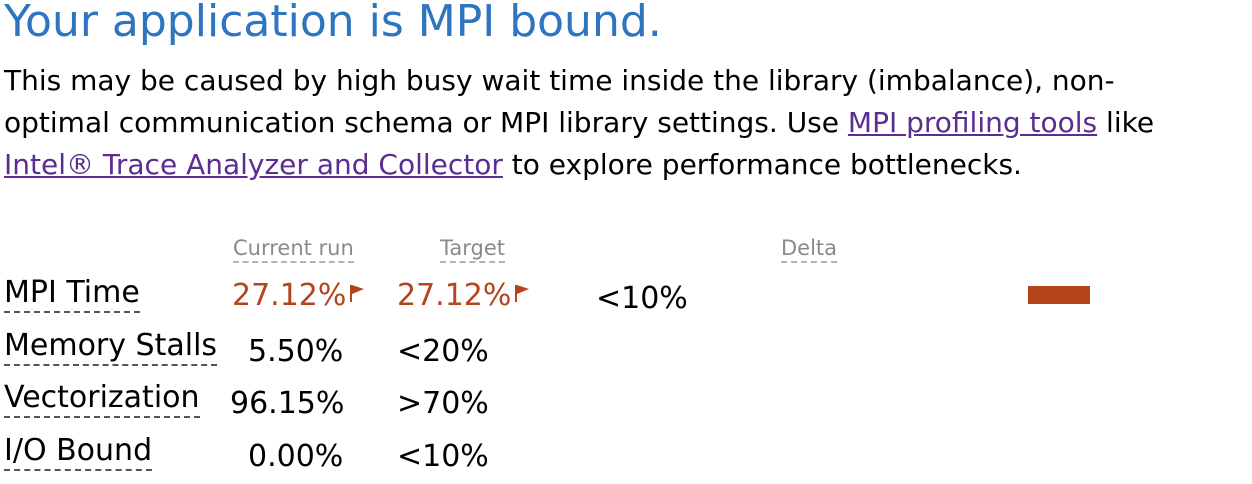  I want to click on column-header-delta: Delta, so click(809, 249).